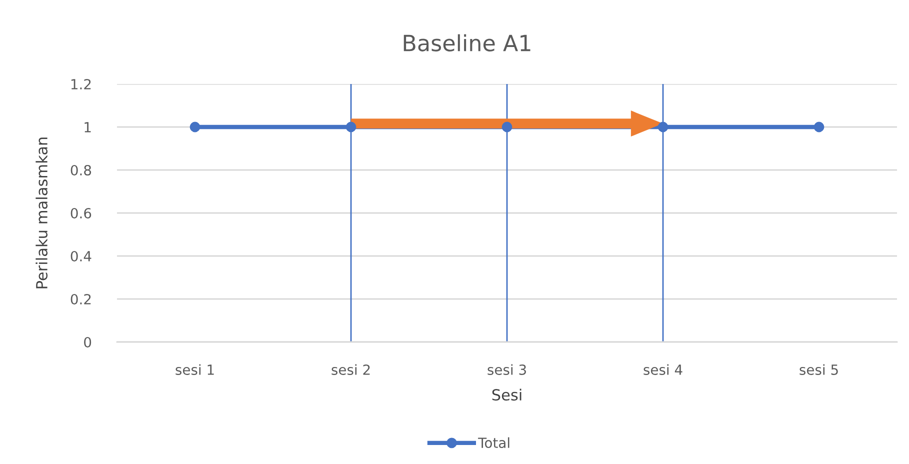 This screenshot has width=909, height=464. What do you see at coordinates (663, 369) in the screenshot?
I see `x-tick-label: sesi 4` at bounding box center [663, 369].